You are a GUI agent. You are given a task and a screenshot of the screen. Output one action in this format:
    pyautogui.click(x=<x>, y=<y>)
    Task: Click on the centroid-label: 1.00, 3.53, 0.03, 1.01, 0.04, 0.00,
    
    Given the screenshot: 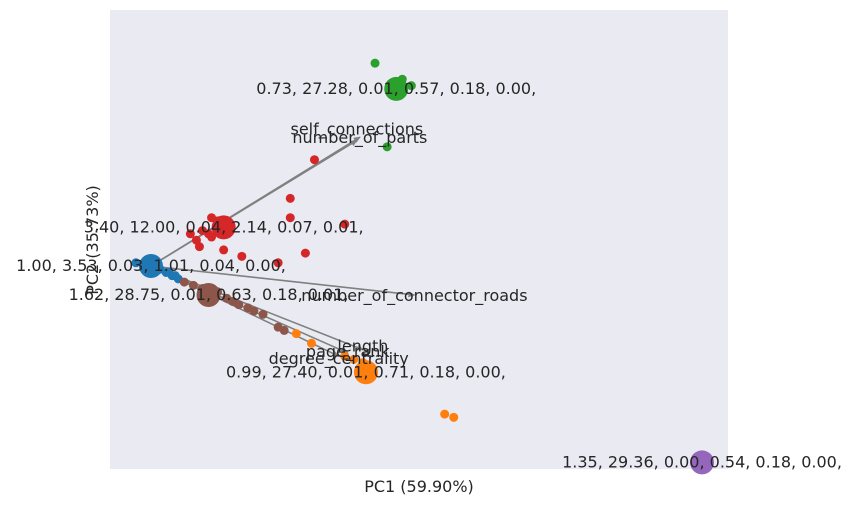 What is the action you would take?
    pyautogui.click(x=151, y=265)
    